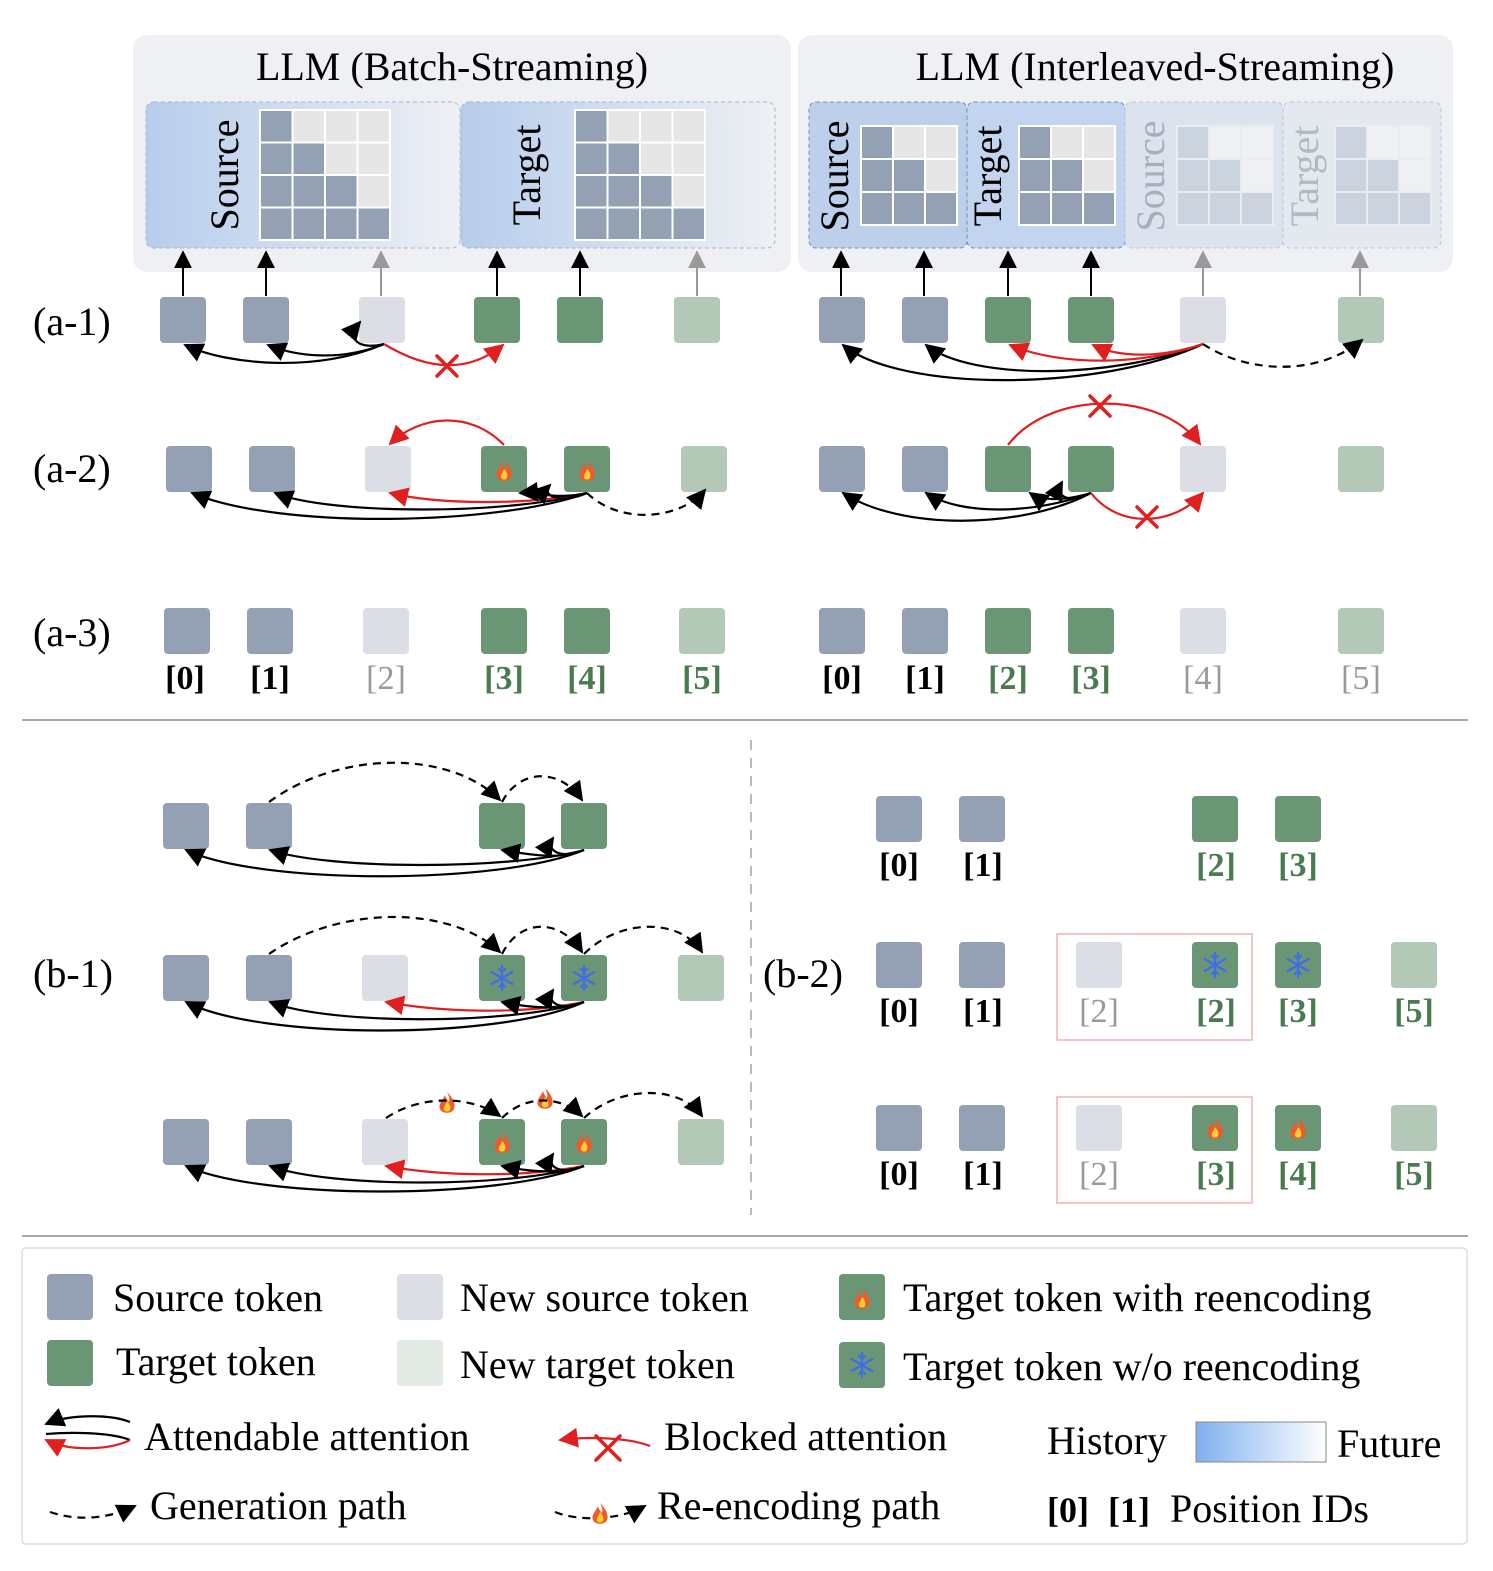  I want to click on interleaved-panel-title: LLM (Interleaved-Streaming), so click(1155, 66).